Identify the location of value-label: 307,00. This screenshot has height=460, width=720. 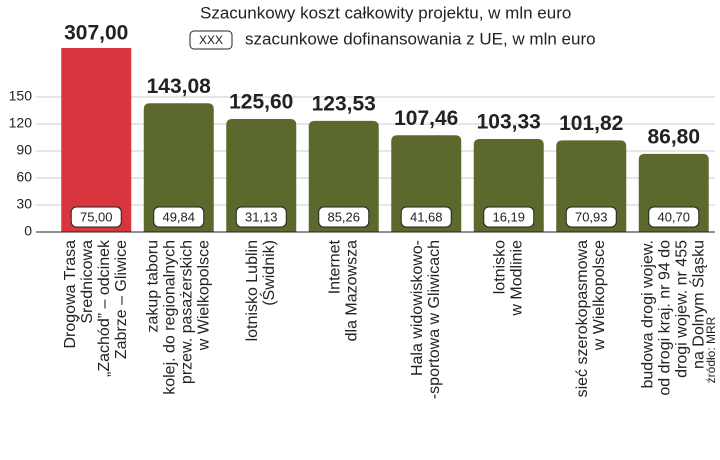
(96, 33).